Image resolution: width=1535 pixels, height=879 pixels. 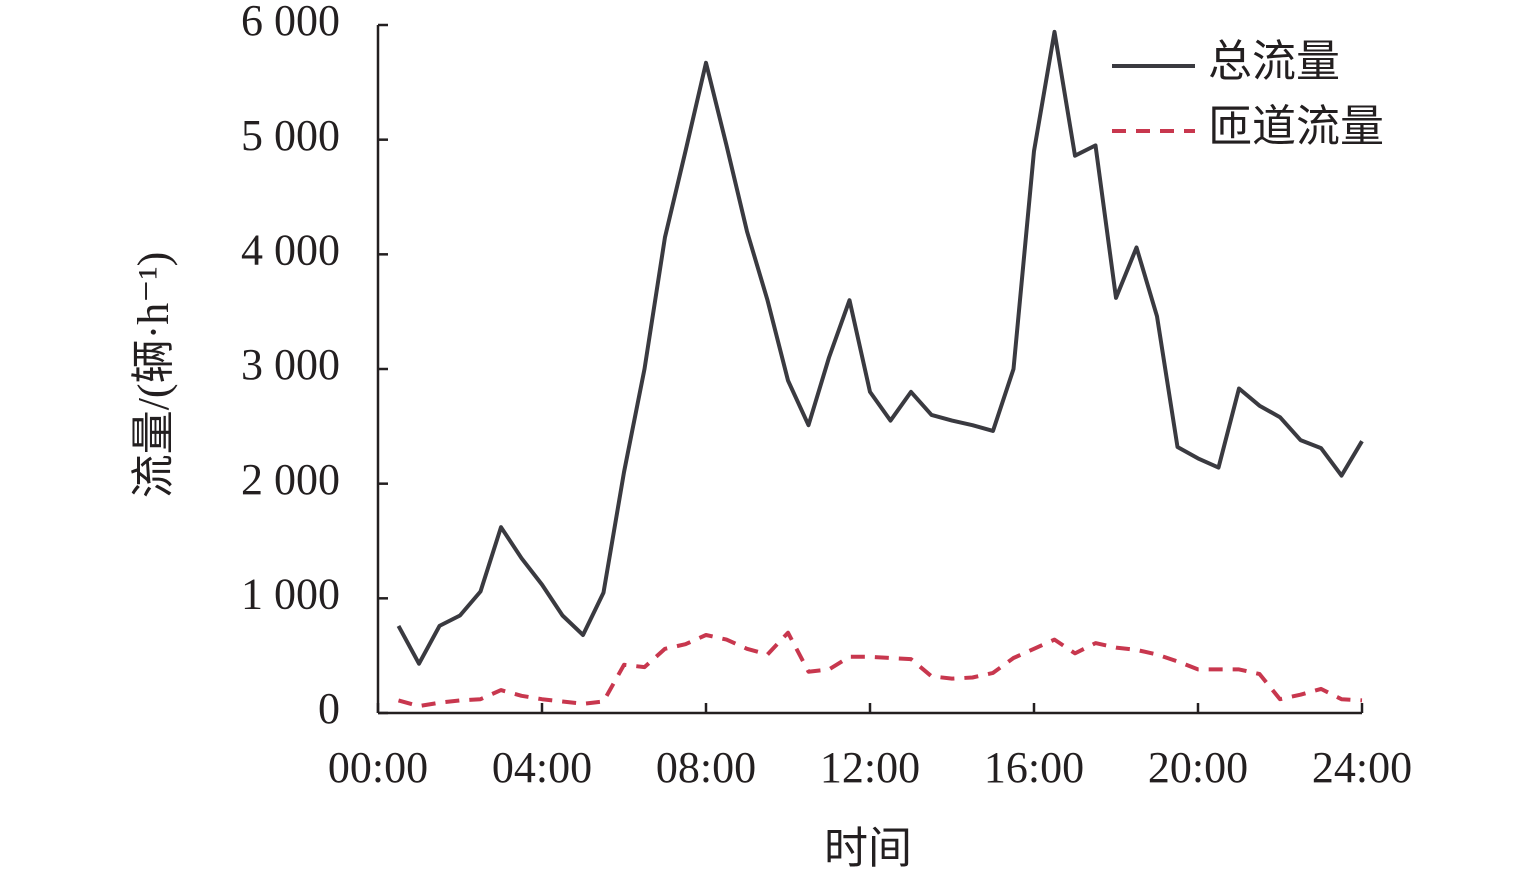 I want to click on y-tick-label: 6 000, so click(x=290, y=22).